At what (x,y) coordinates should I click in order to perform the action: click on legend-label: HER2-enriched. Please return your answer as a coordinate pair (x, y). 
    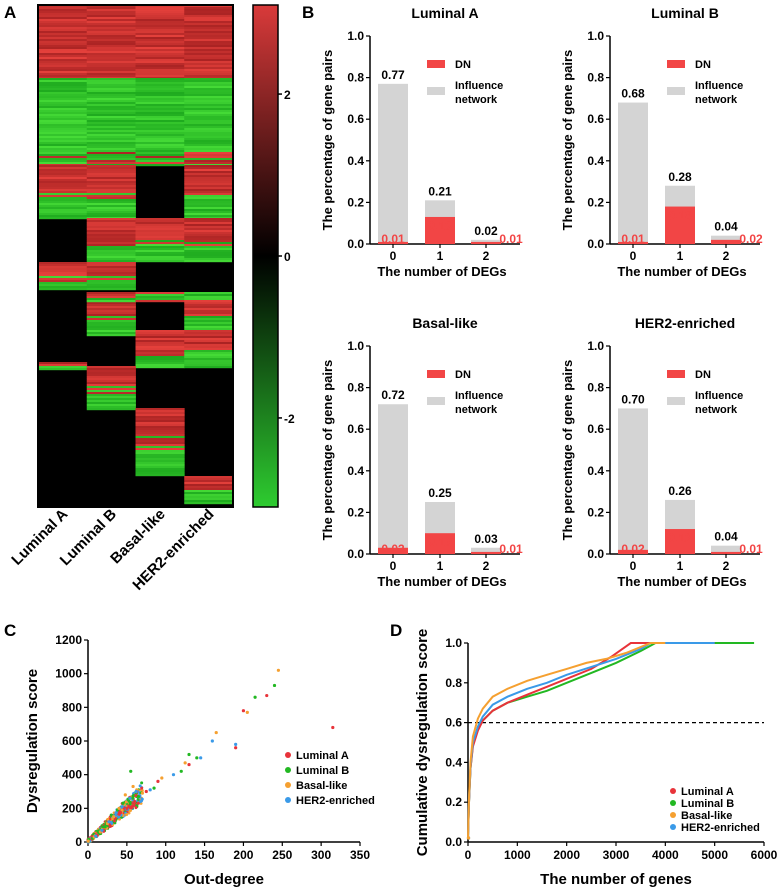
    Looking at the image, I should click on (720, 828).